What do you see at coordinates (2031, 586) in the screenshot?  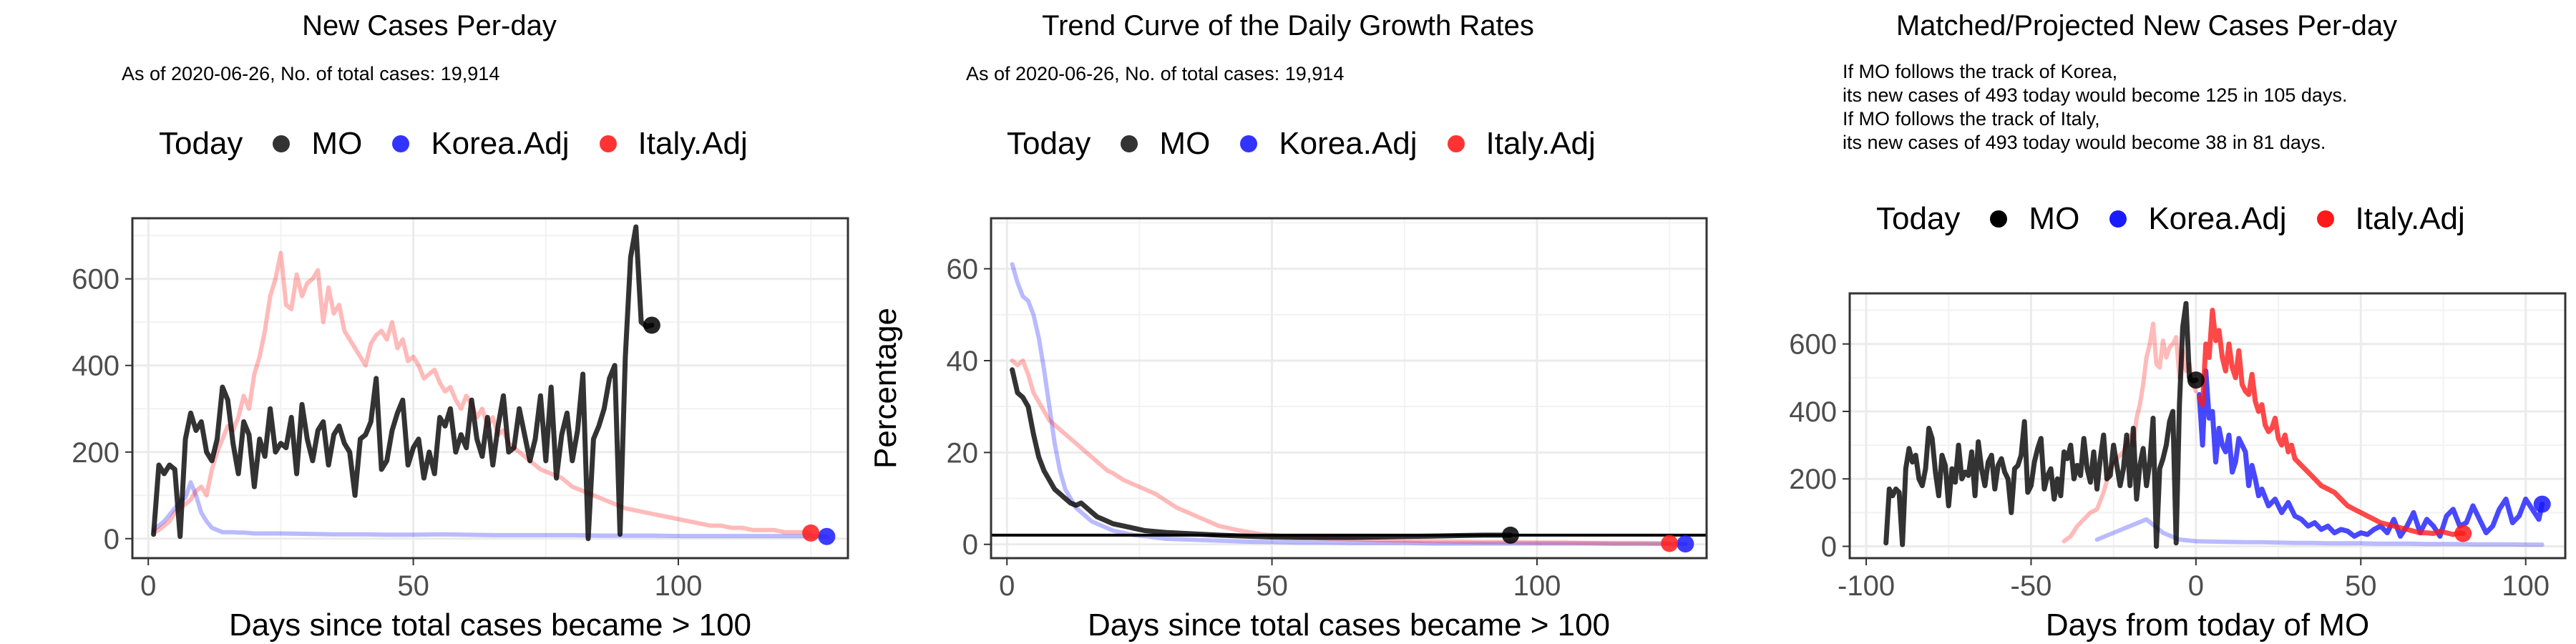 I see `x-tick-label: -50` at bounding box center [2031, 586].